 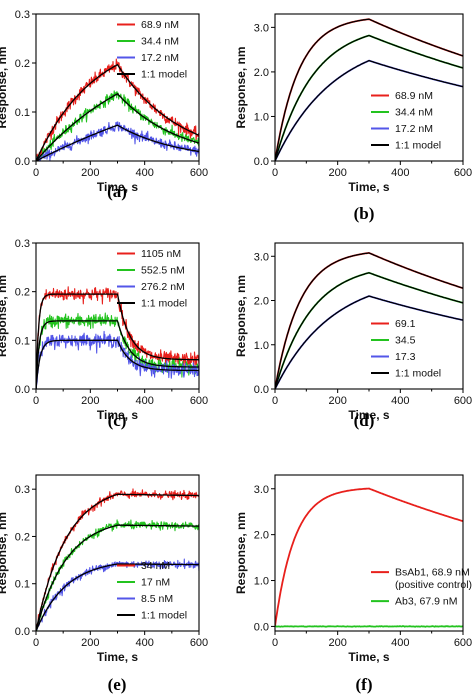 What do you see at coordinates (163, 271) in the screenshot?
I see `legend-label: 552.5 nM` at bounding box center [163, 271].